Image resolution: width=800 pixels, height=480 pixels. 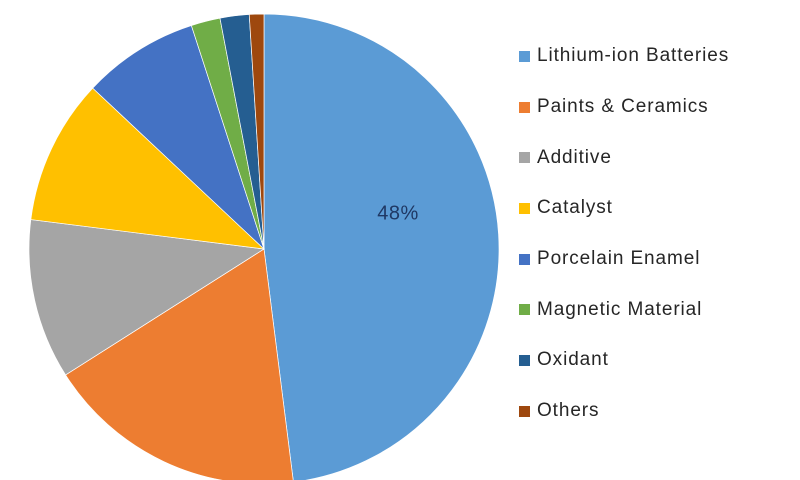 What do you see at coordinates (624, 411) in the screenshot?
I see `legend-item: Others` at bounding box center [624, 411].